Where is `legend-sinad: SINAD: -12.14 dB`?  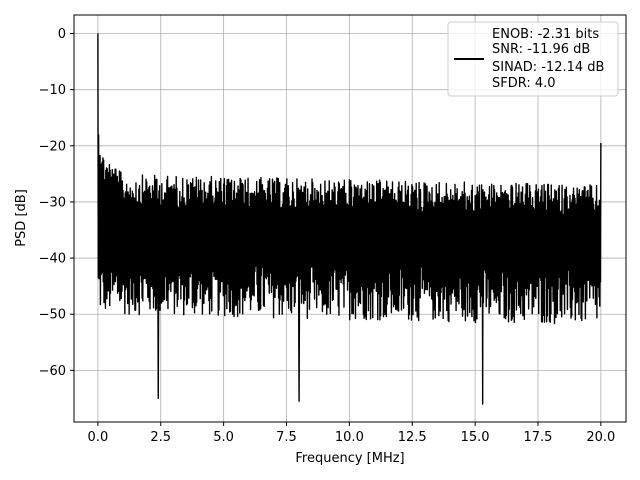 legend-sinad: SINAD: -12.14 dB is located at coordinates (548, 67).